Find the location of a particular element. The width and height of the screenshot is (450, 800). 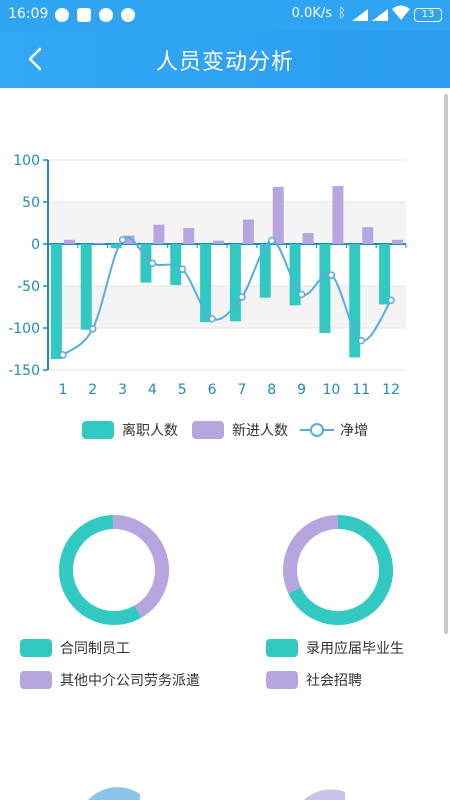

legend-label-net: 净增 is located at coordinates (354, 431).